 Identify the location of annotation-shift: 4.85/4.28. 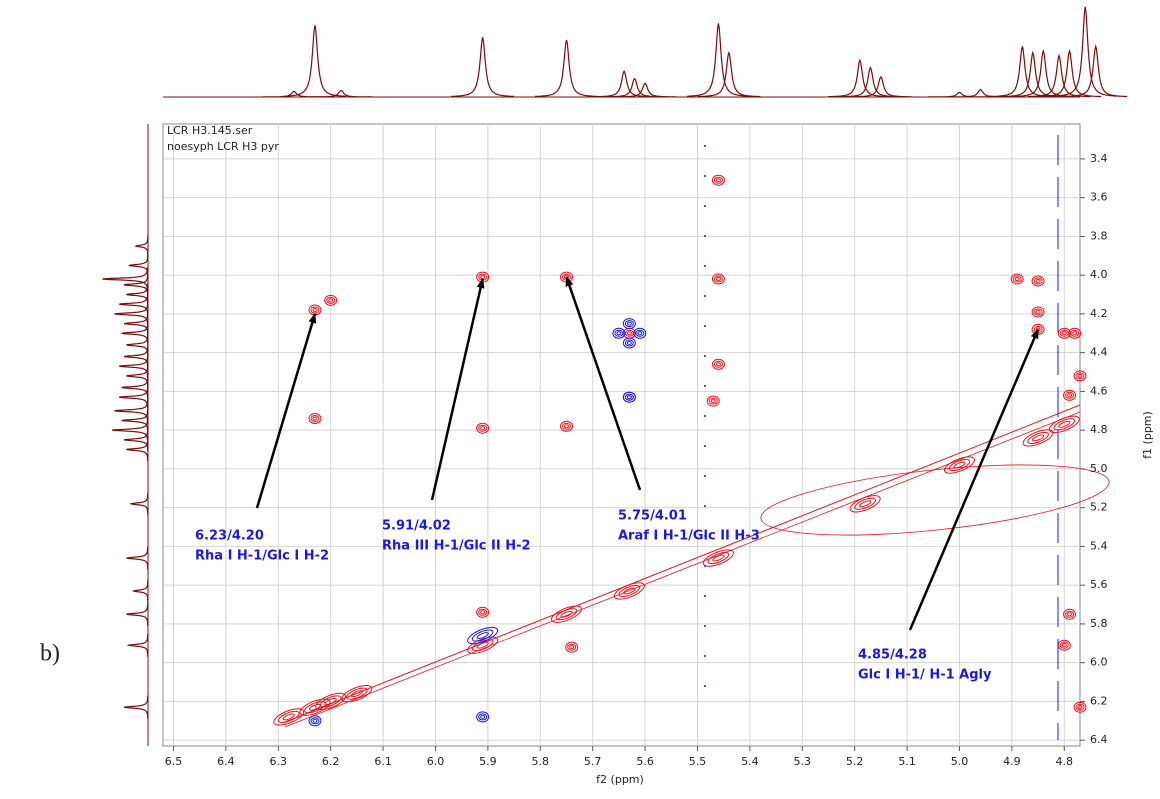
(892, 655).